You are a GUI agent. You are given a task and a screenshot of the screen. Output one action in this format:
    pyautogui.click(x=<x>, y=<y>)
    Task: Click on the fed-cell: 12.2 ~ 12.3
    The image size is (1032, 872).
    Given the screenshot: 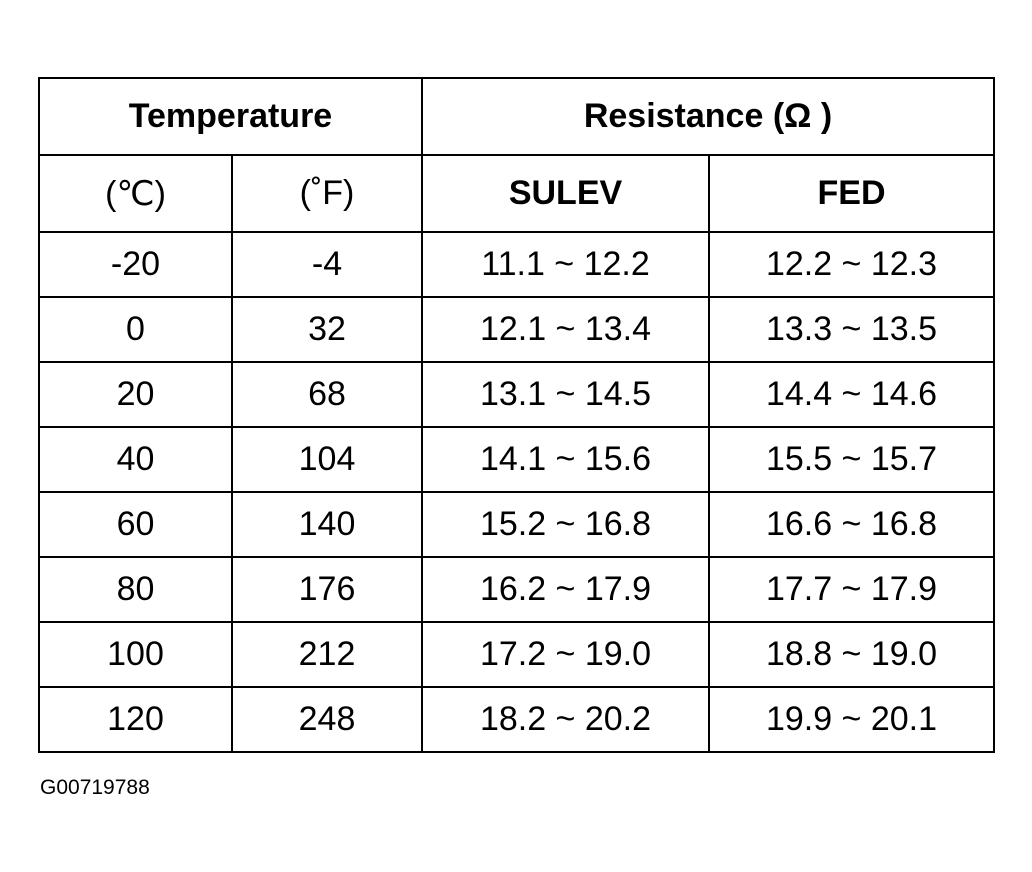 What is the action you would take?
    pyautogui.click(x=851, y=264)
    